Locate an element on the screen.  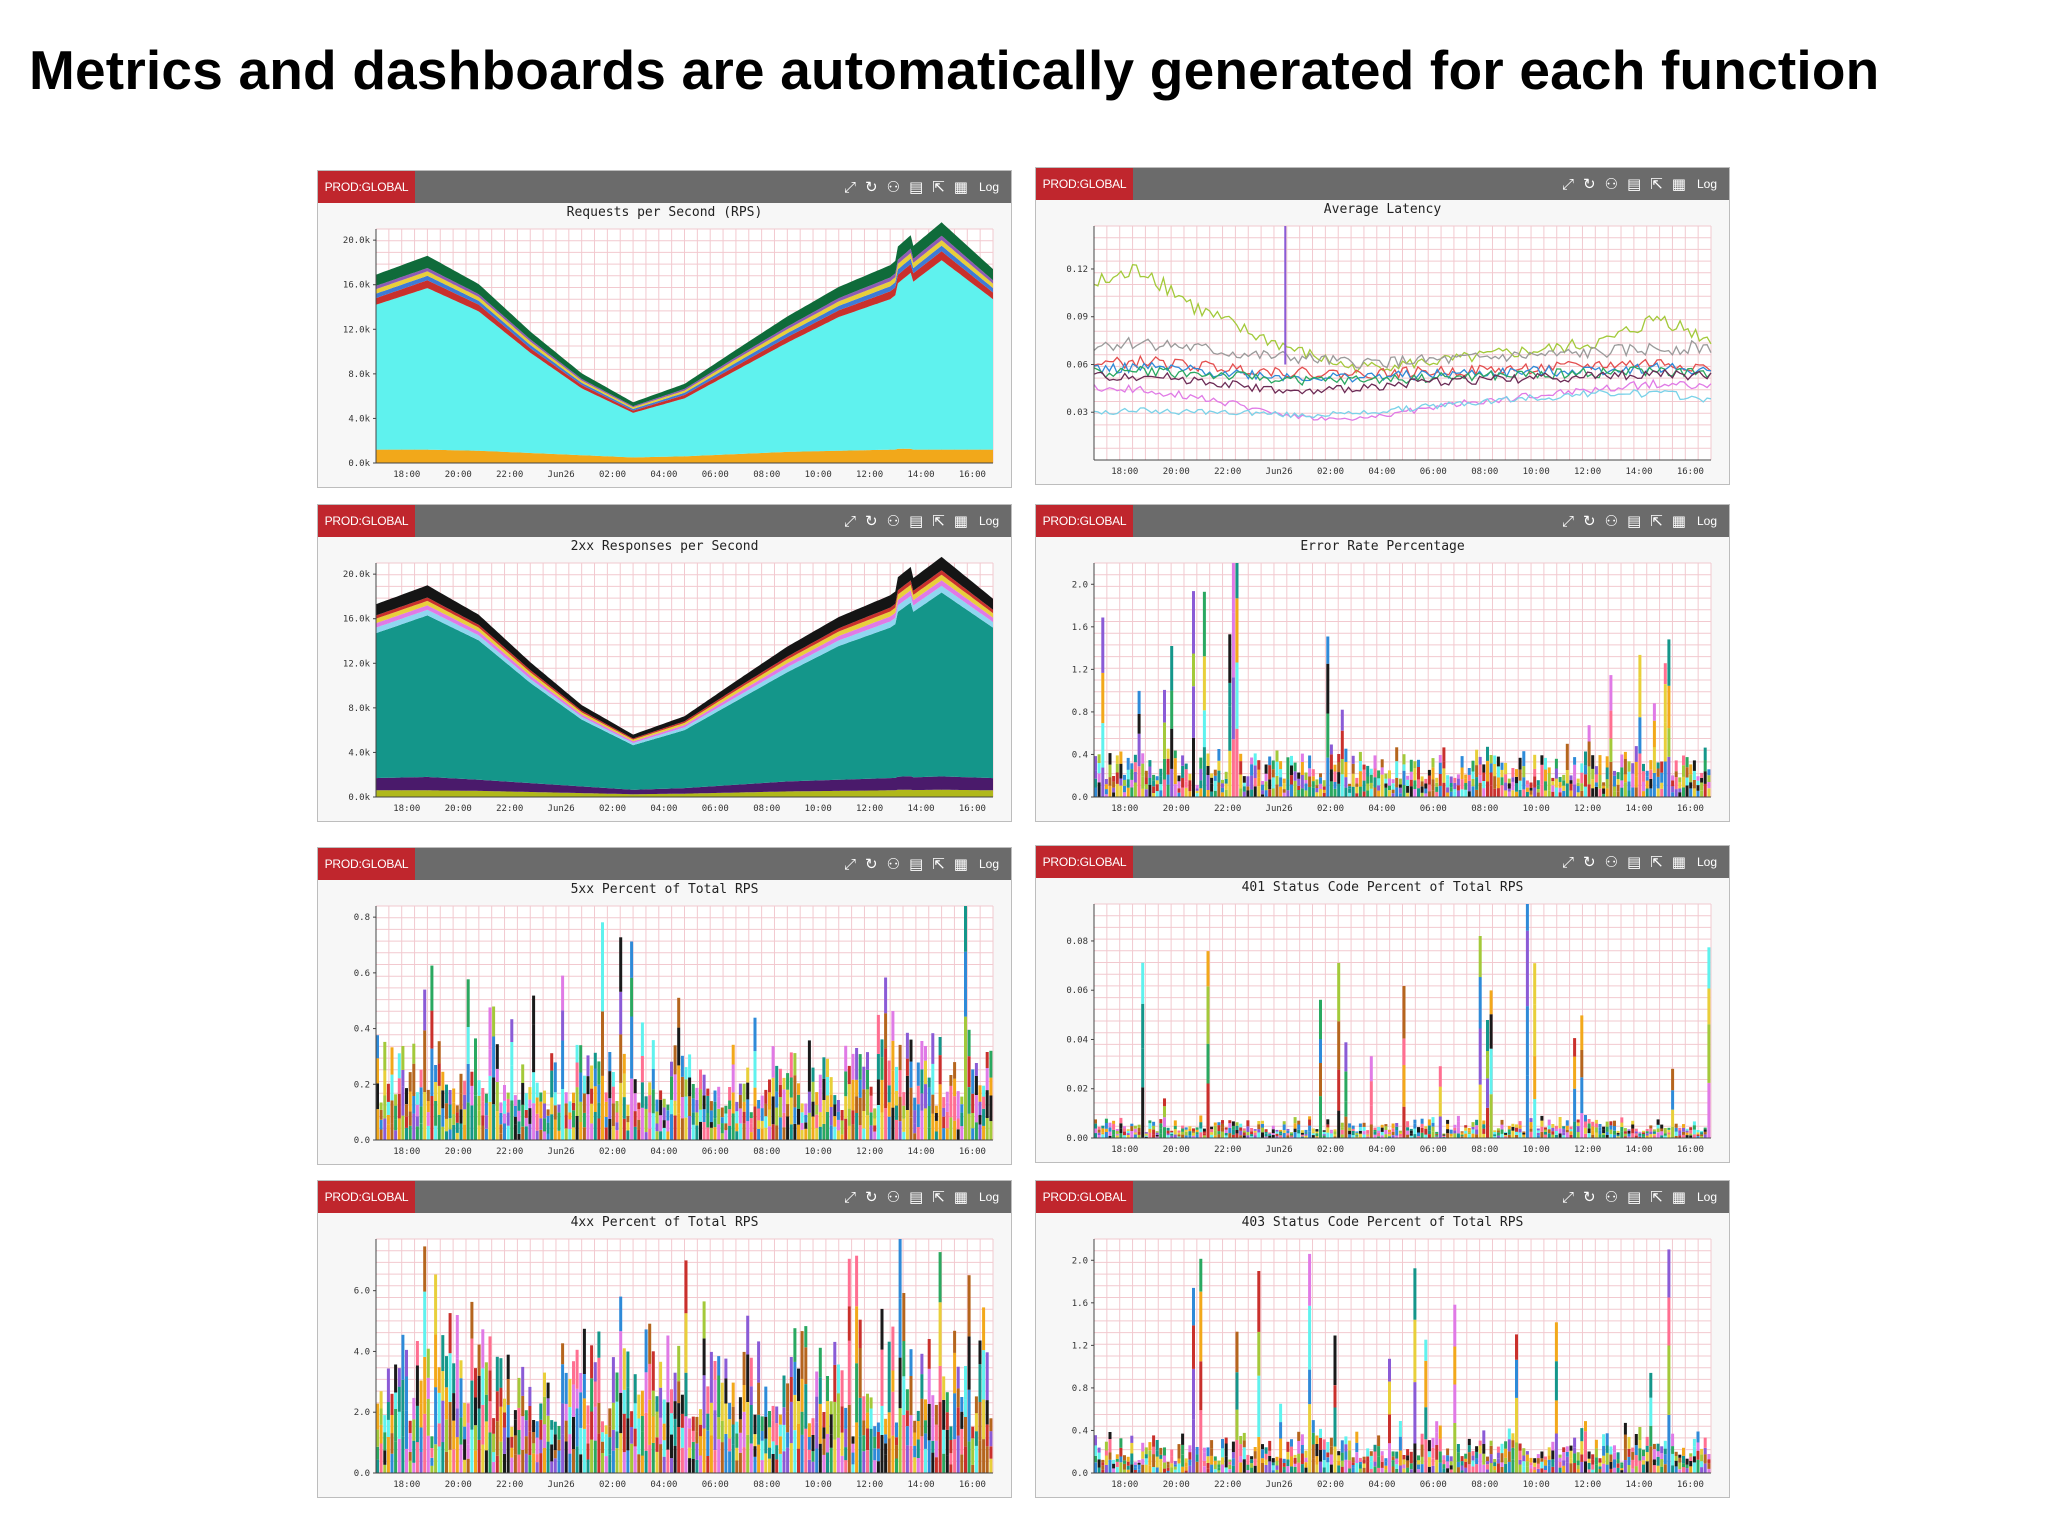
x-tick-label: 06:00 is located at coordinates (715, 1485).